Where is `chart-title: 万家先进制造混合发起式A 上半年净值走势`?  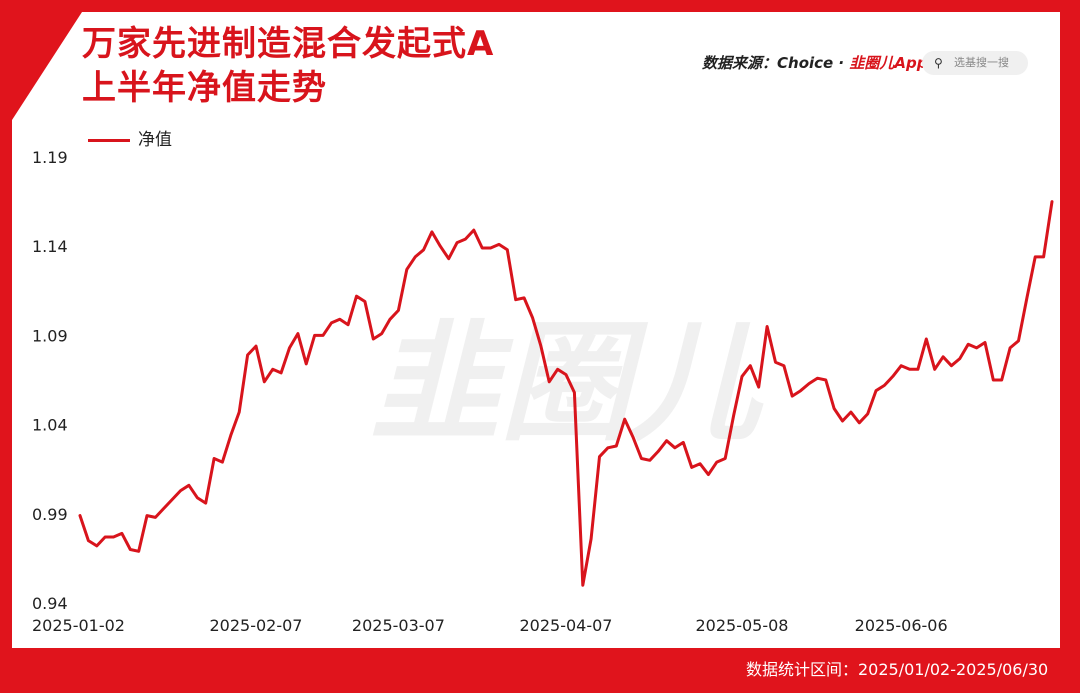 chart-title: 万家先进制造混合发起式A 上半年净值走势 is located at coordinates (288, 66).